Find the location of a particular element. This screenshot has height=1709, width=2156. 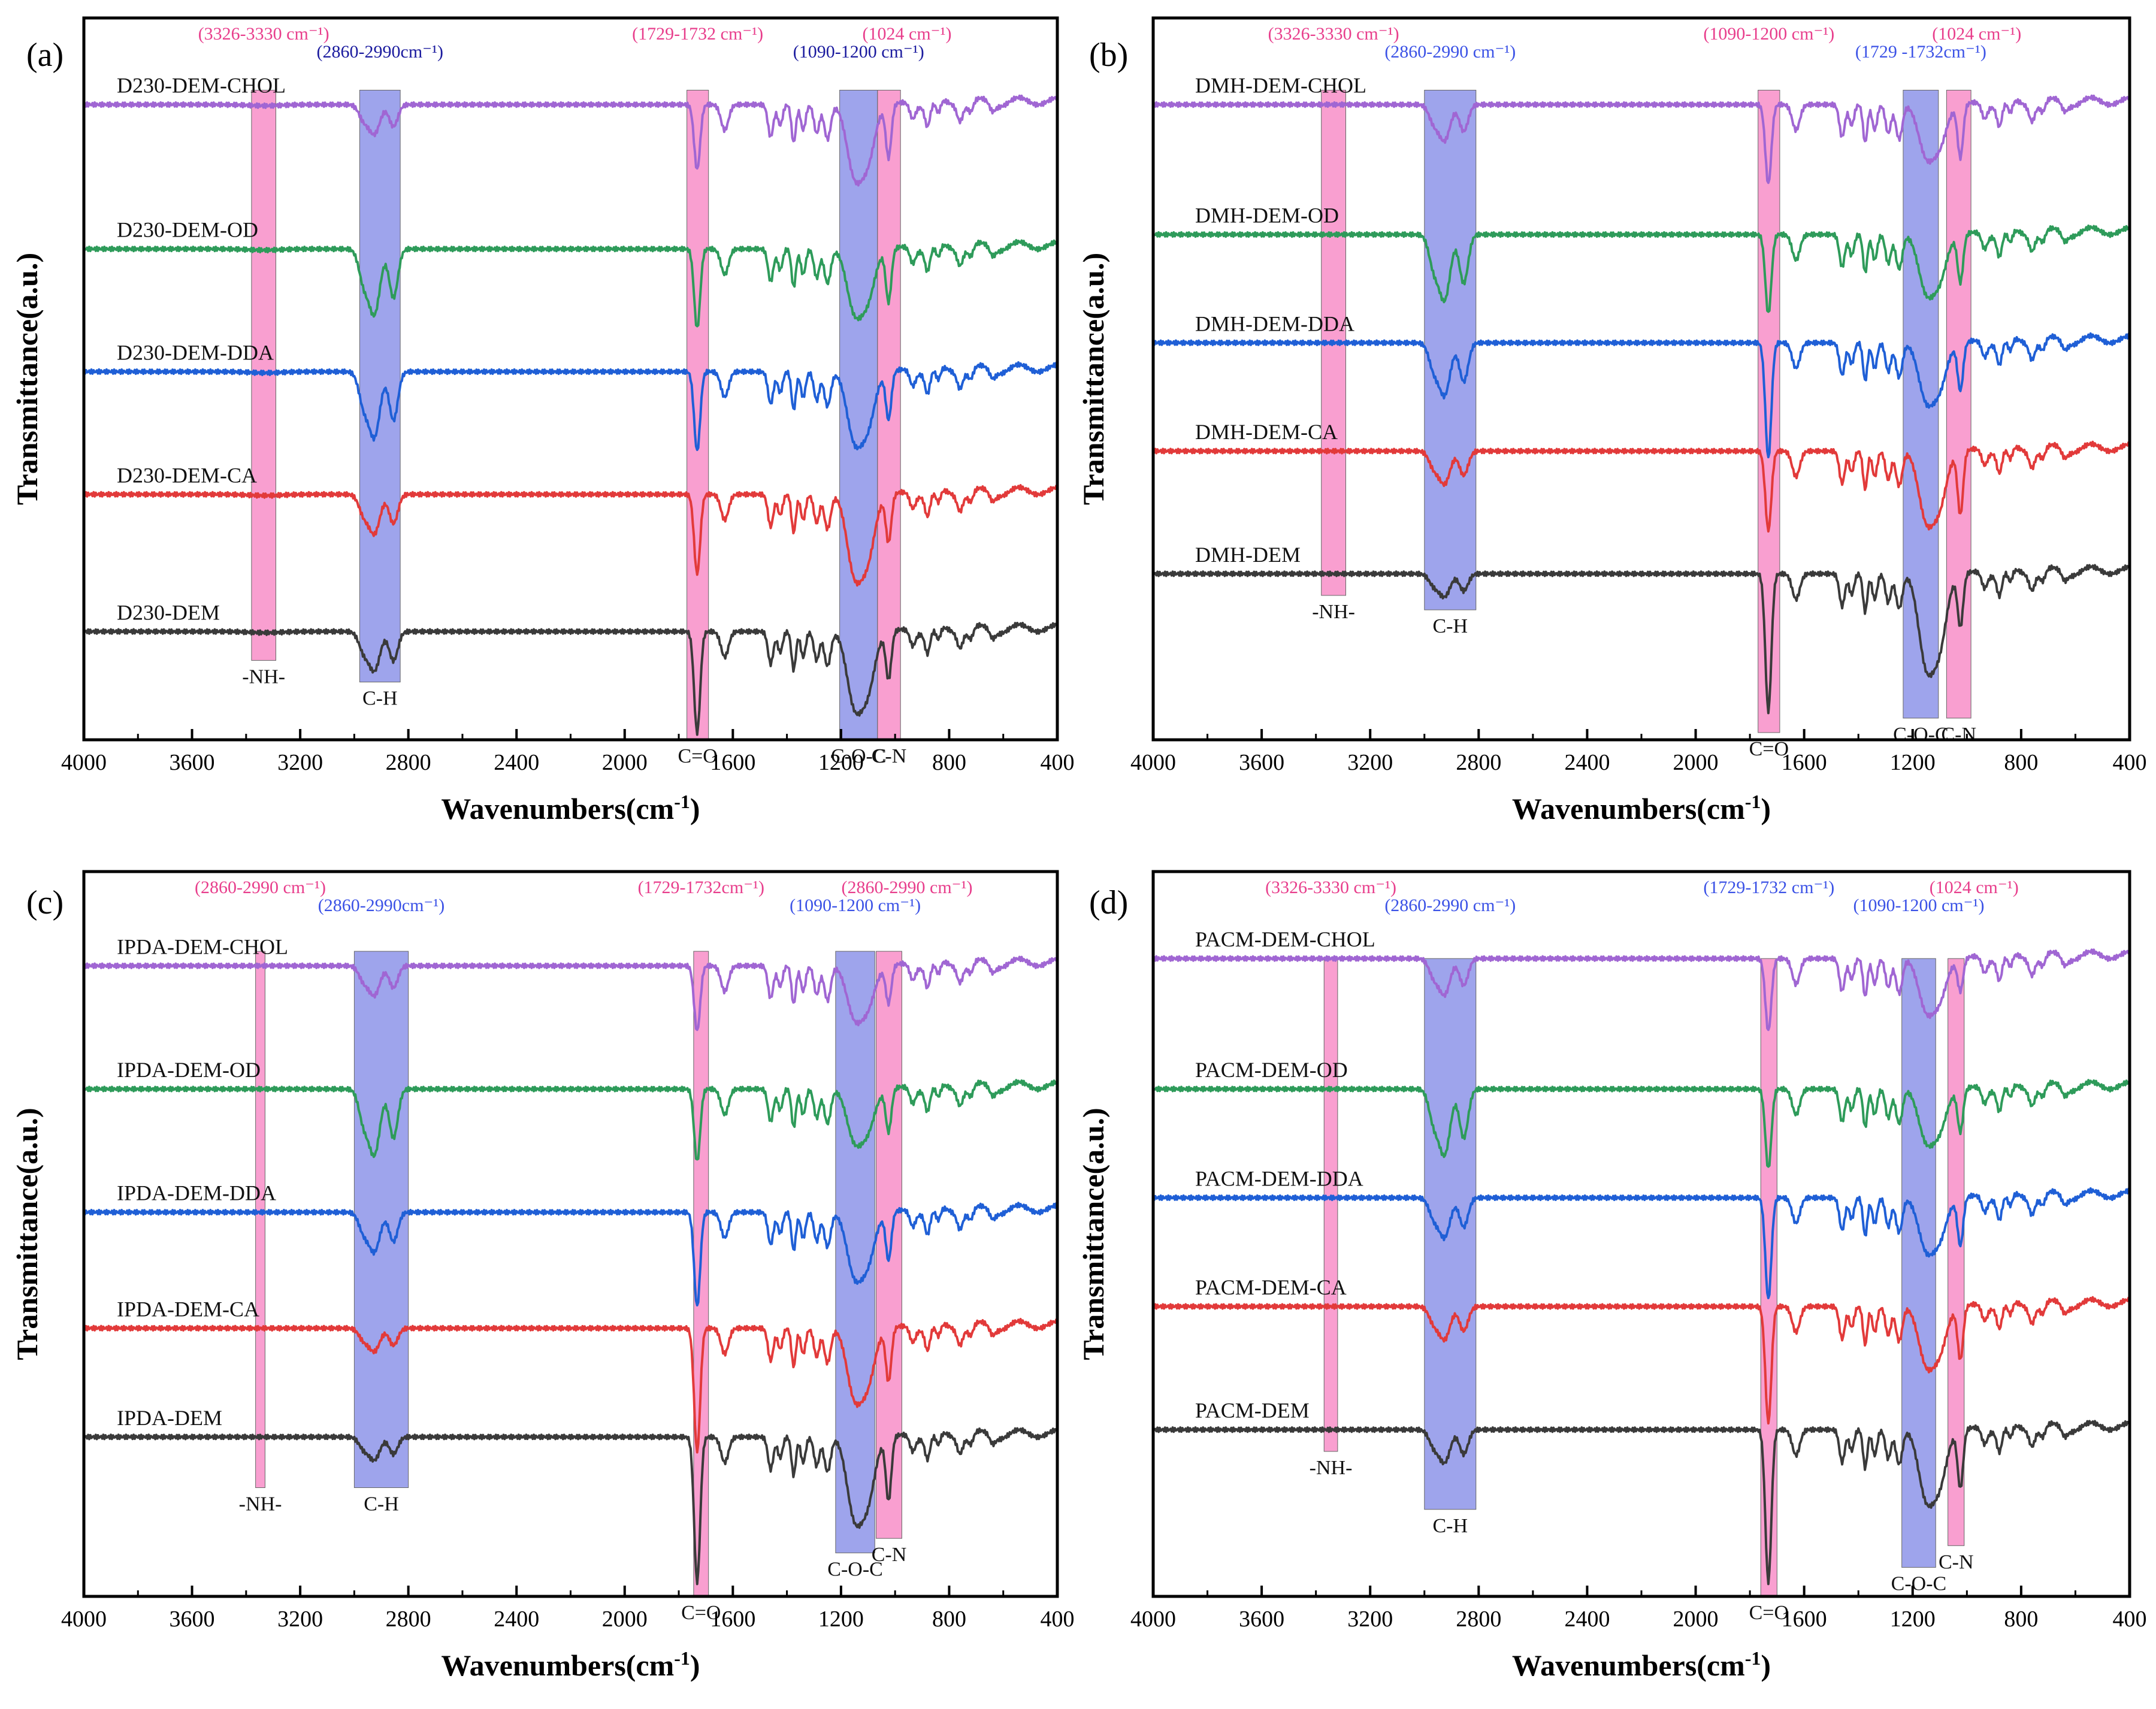

series-label: PACM-DEM-CHOL is located at coordinates (1285, 939).